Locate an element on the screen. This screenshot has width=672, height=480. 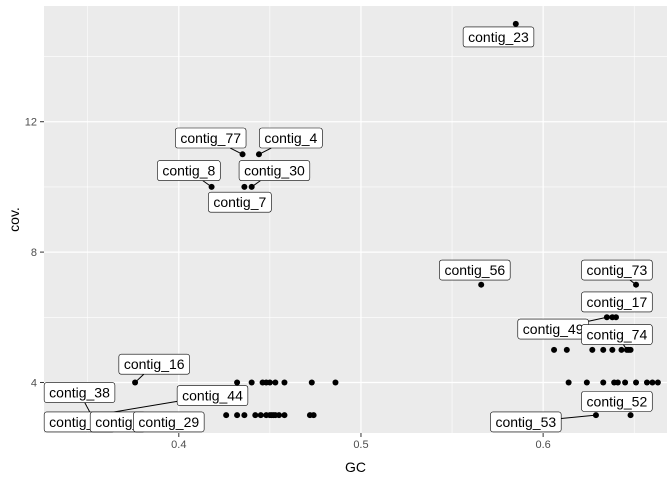
point-label: contig_49 is located at coordinates (553, 329).